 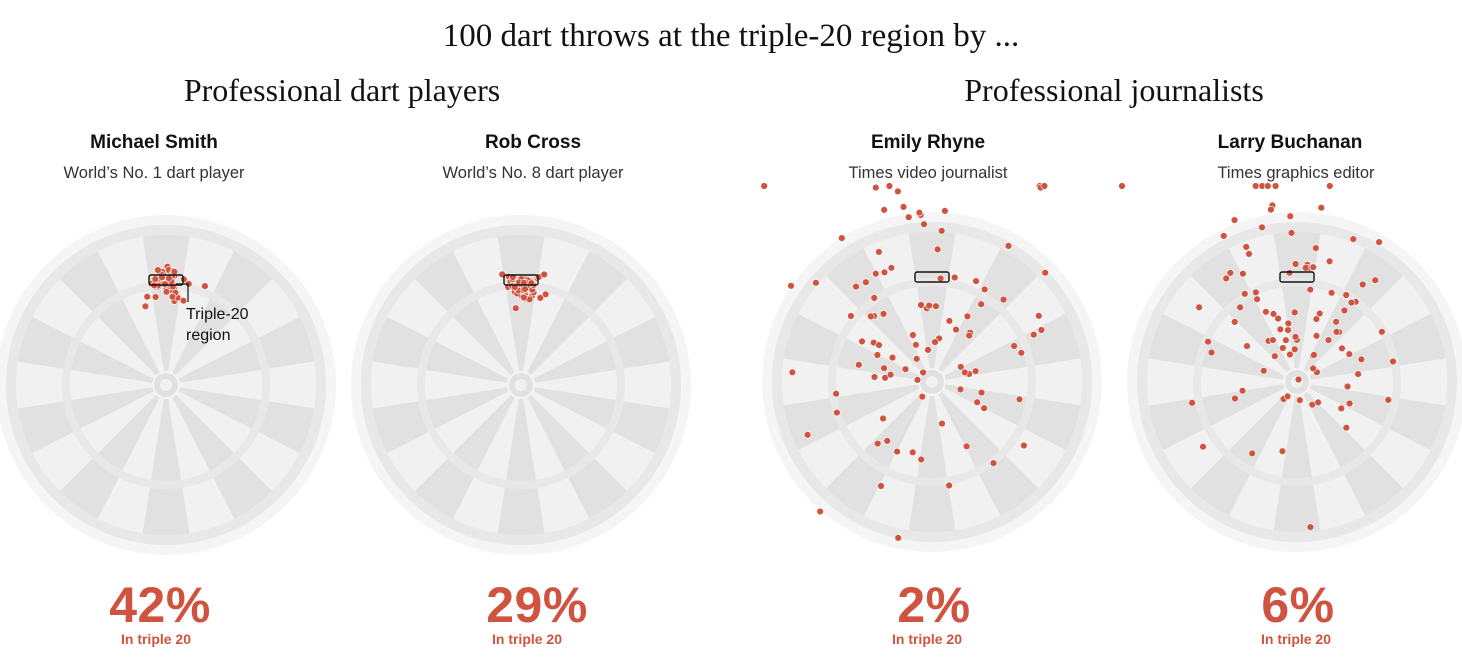 What do you see at coordinates (182, 292) in the screenshot?
I see `annotation-leader` at bounding box center [182, 292].